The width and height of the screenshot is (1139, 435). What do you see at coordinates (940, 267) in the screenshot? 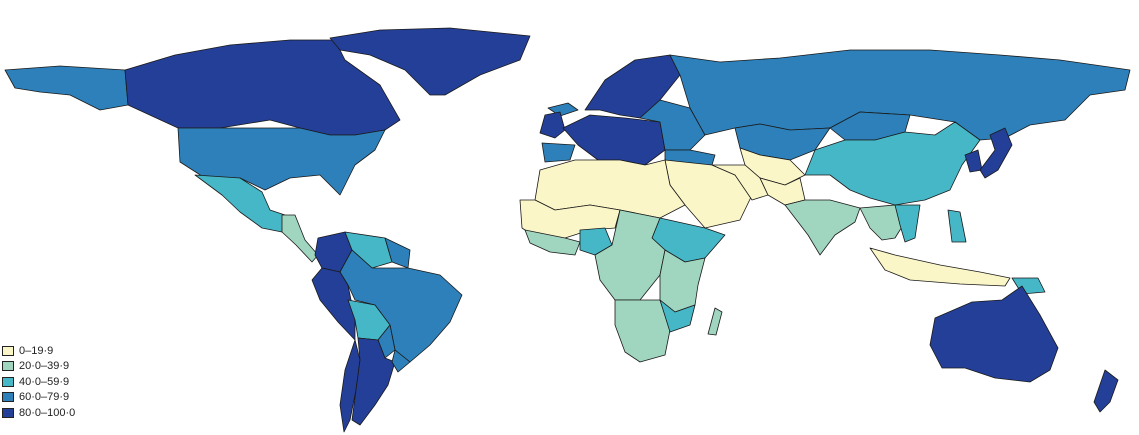
I see `region-indonesia` at bounding box center [940, 267].